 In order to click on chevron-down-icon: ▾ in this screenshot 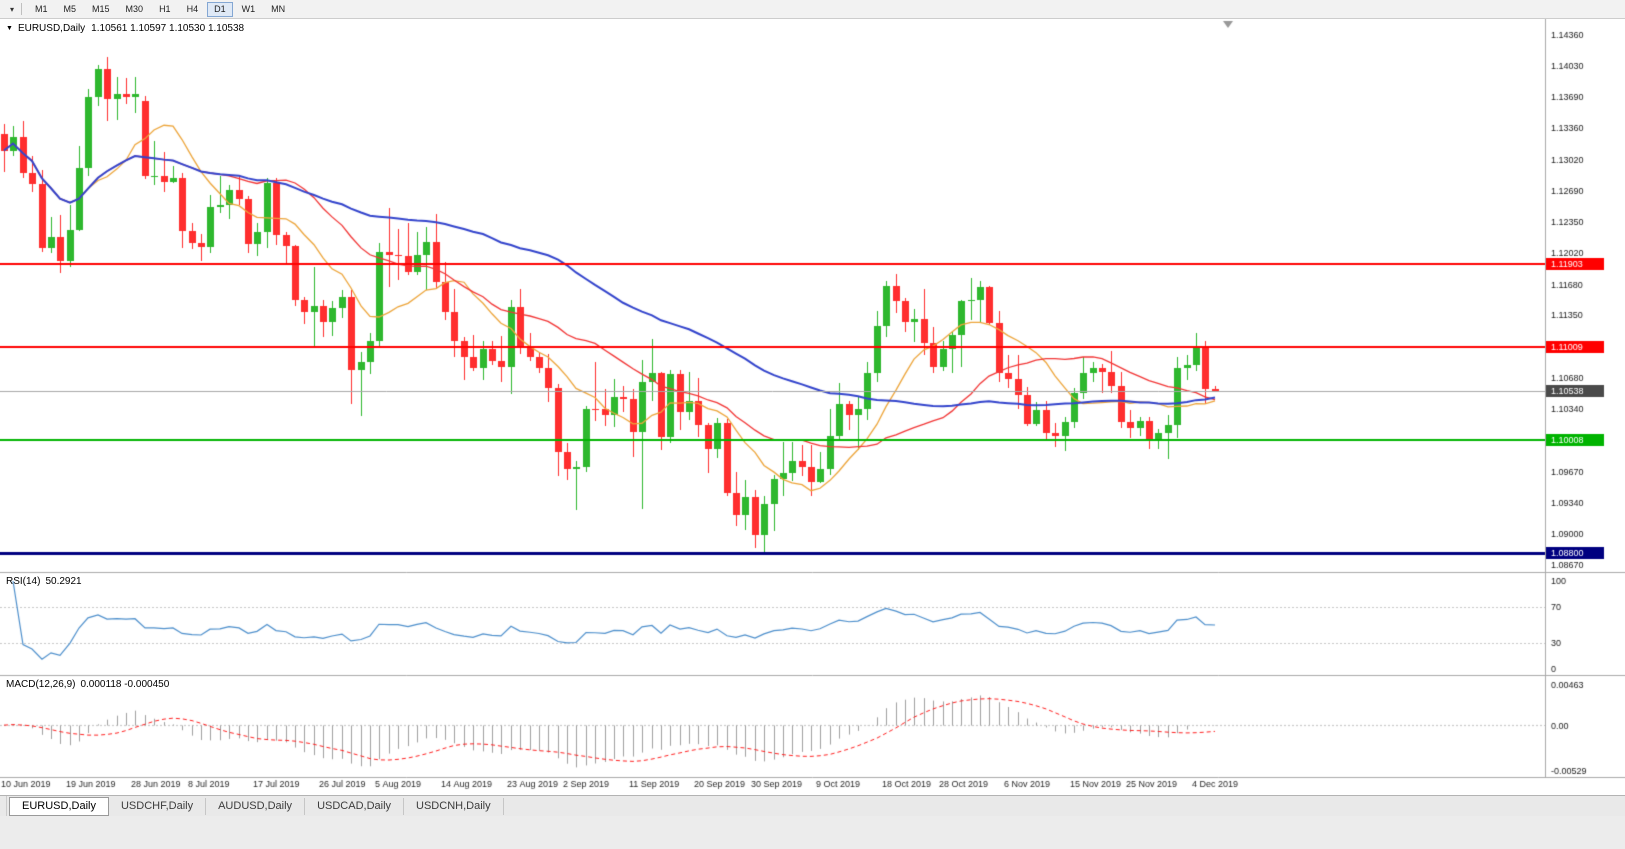, I will do `click(11, 9)`.